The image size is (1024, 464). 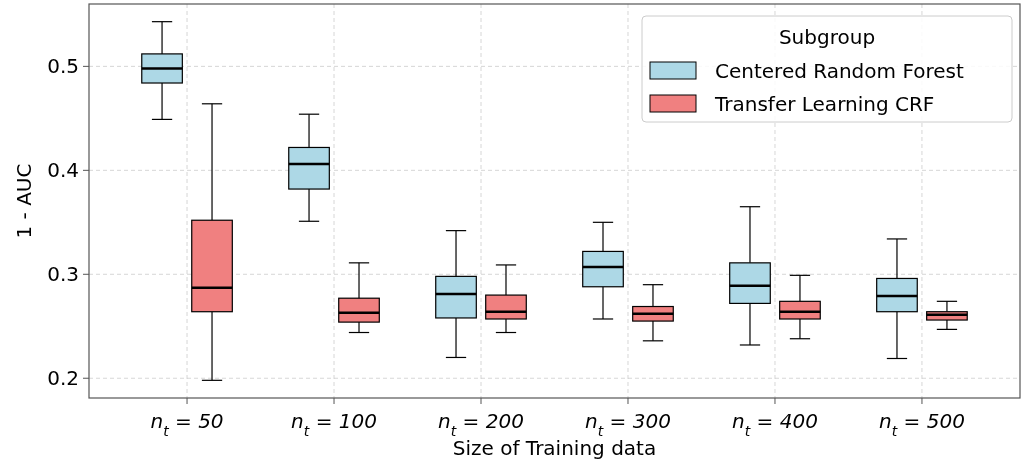 I want to click on y-axis-title: 1 - AUC, so click(x=24, y=201).